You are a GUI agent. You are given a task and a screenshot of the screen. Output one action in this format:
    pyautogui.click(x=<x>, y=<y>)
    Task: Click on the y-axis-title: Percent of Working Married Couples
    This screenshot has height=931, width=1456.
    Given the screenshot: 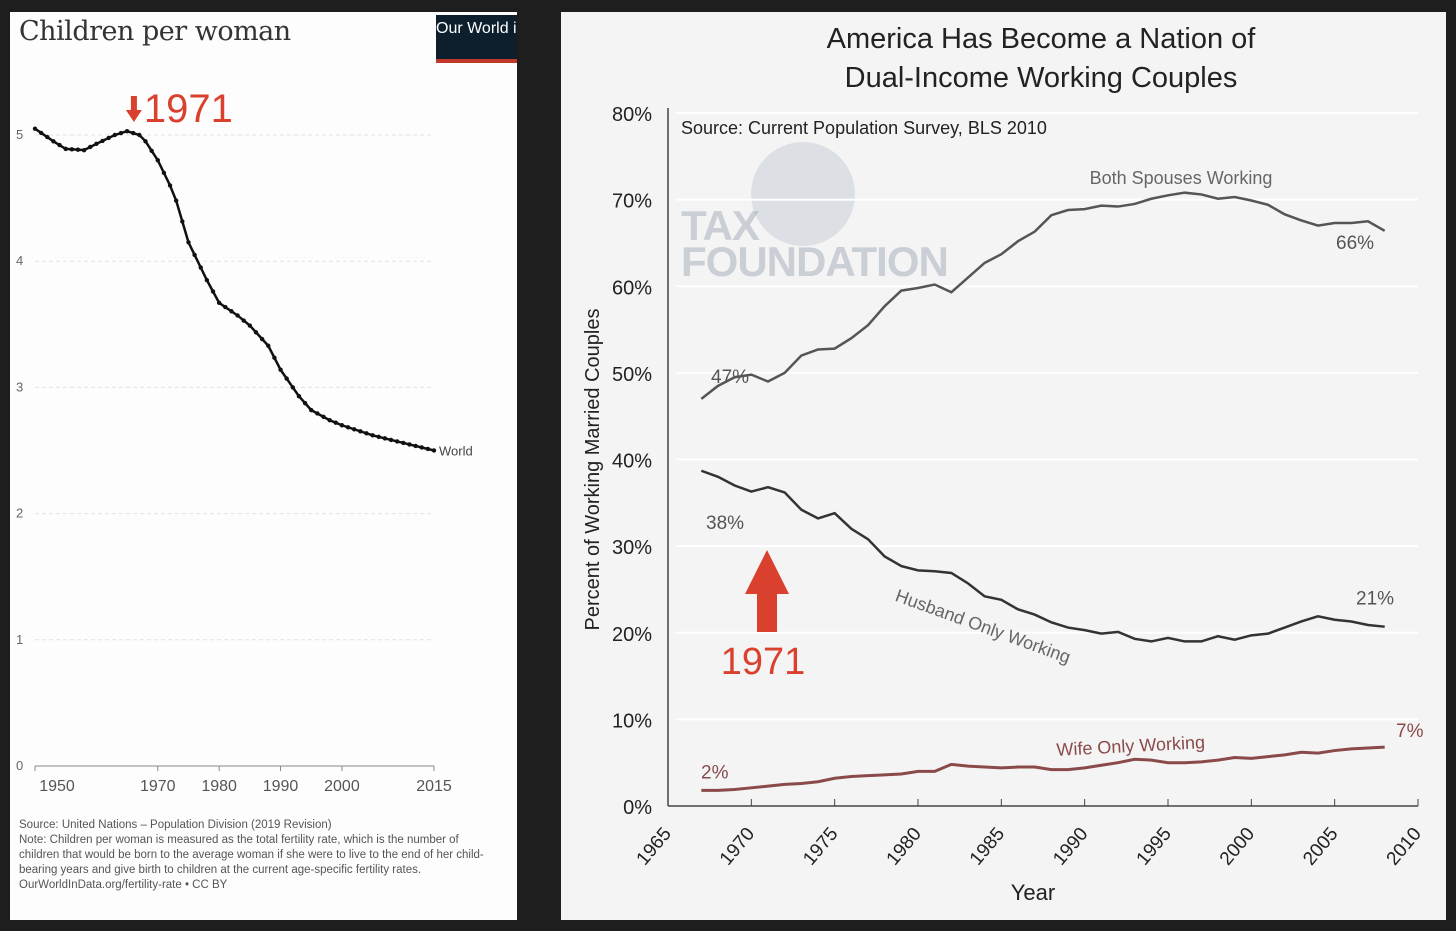 What is the action you would take?
    pyautogui.click(x=593, y=470)
    